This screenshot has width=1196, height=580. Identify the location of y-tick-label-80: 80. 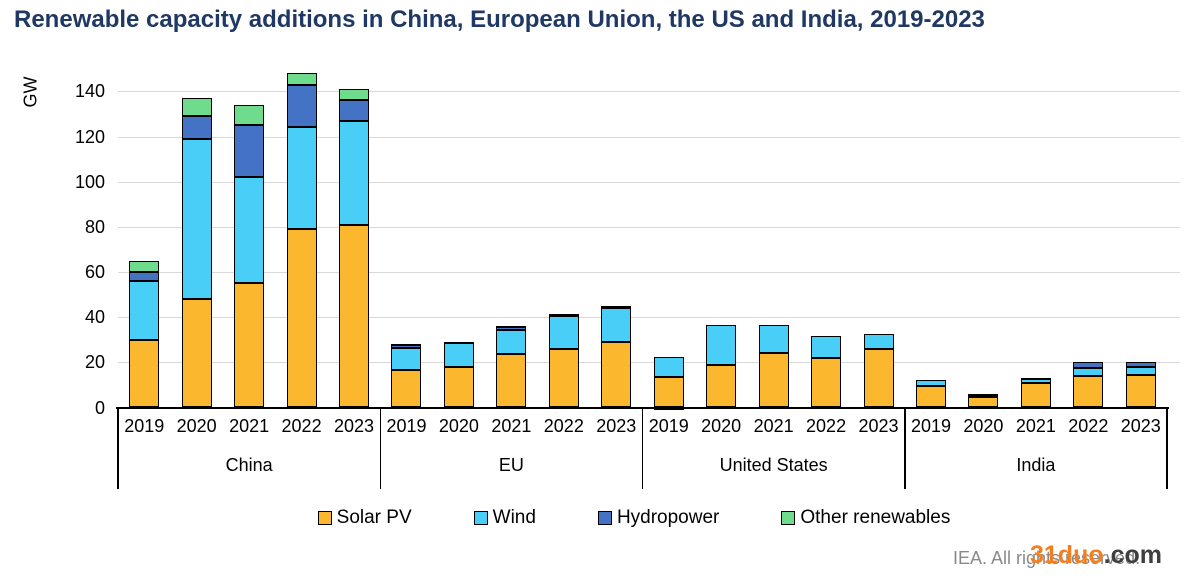
(94, 226).